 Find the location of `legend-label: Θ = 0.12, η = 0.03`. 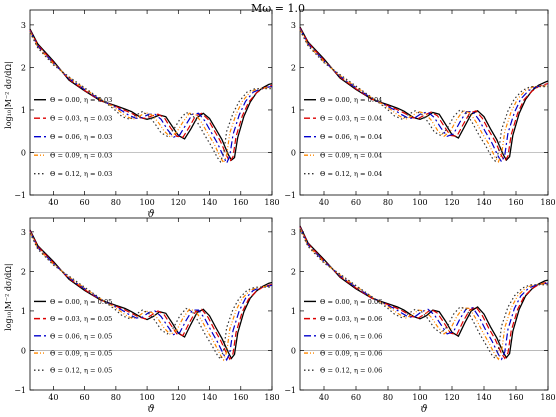

legend-label: Θ = 0.12, η = 0.03 is located at coordinates (81, 174).